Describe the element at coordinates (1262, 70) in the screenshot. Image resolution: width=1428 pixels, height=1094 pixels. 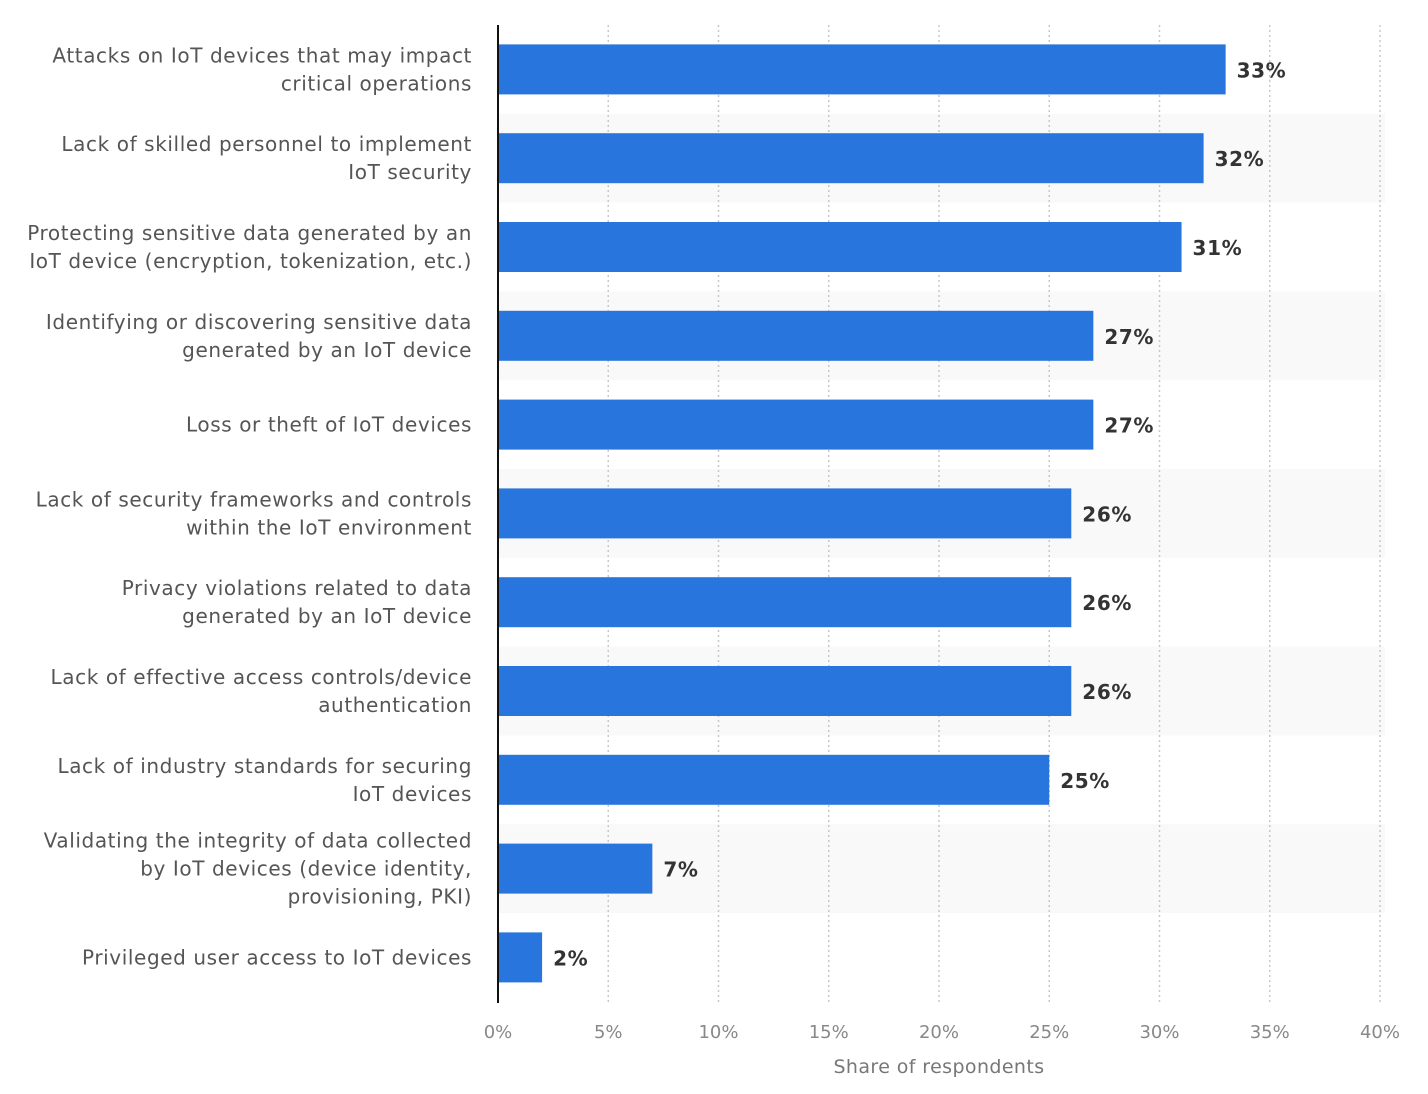
I see `data-label: 33%` at that location.